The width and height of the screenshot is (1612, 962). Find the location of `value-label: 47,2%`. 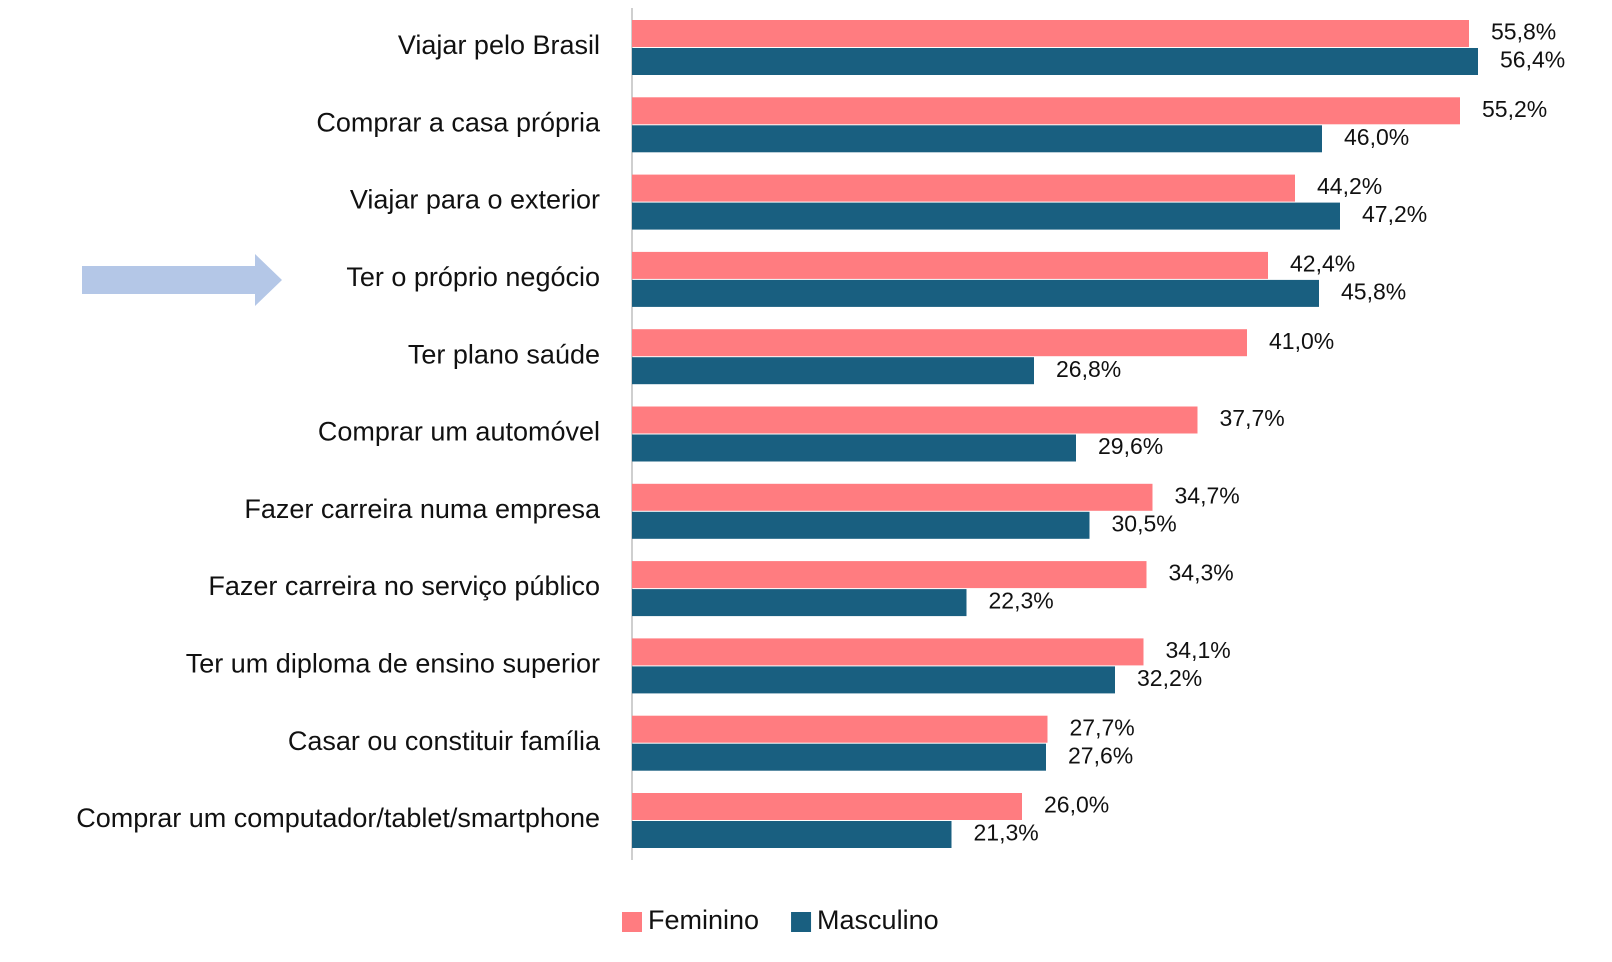

value-label: 47,2% is located at coordinates (1394, 214).